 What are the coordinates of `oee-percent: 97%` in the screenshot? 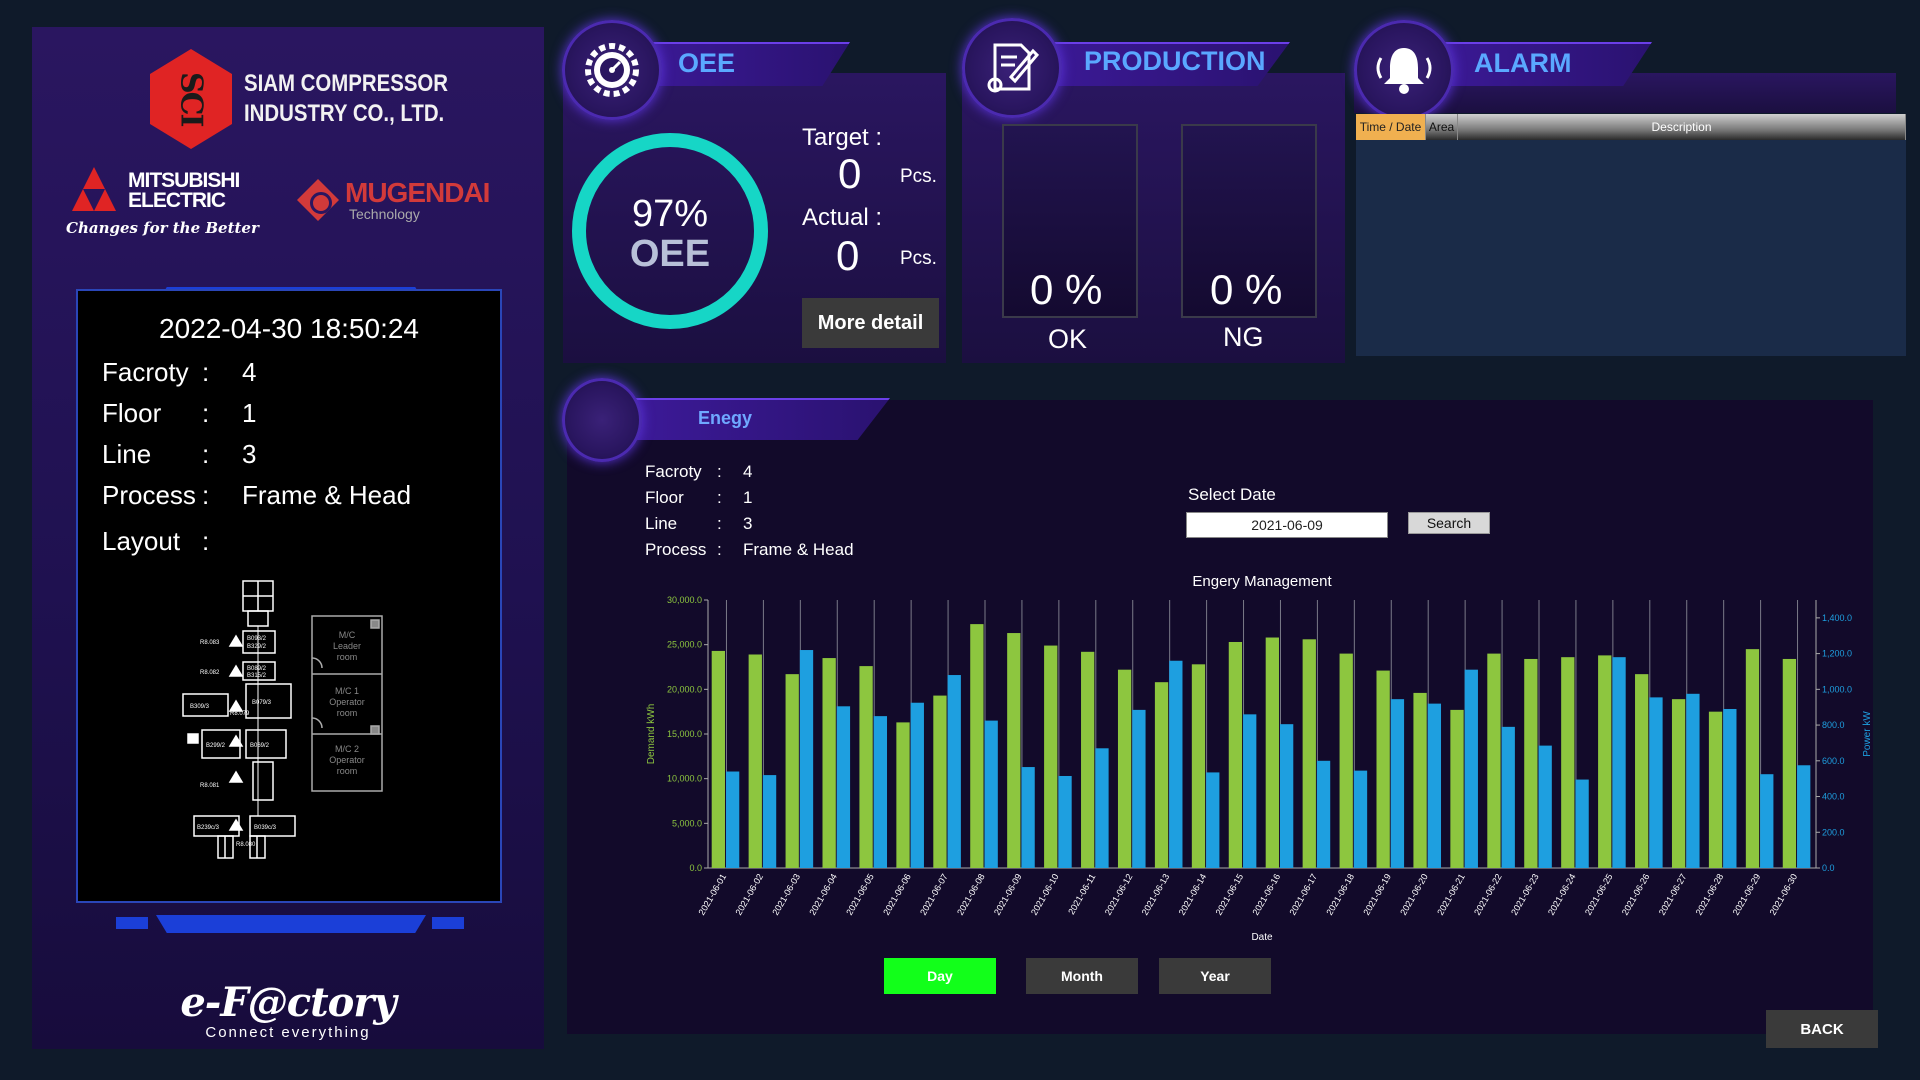 It's located at (670, 214).